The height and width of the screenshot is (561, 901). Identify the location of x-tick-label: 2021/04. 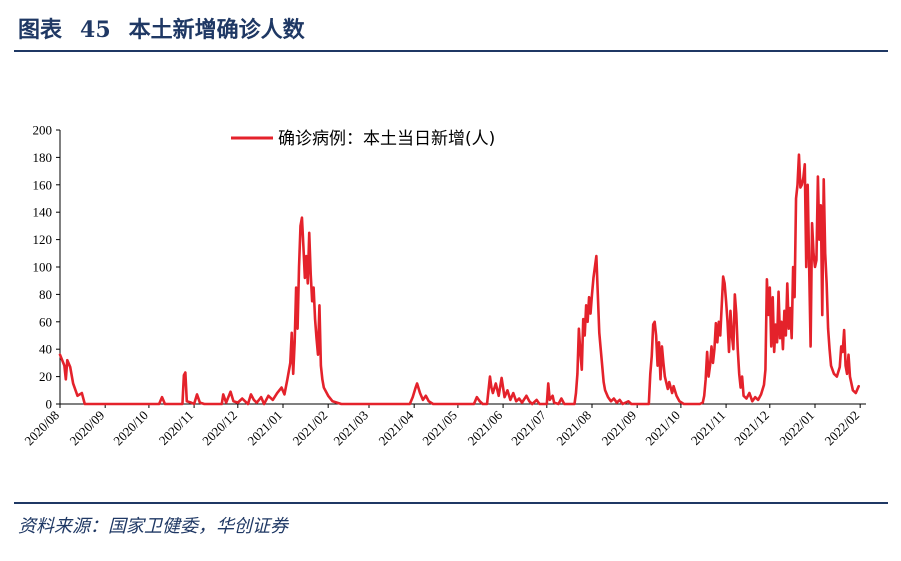
(396, 427).